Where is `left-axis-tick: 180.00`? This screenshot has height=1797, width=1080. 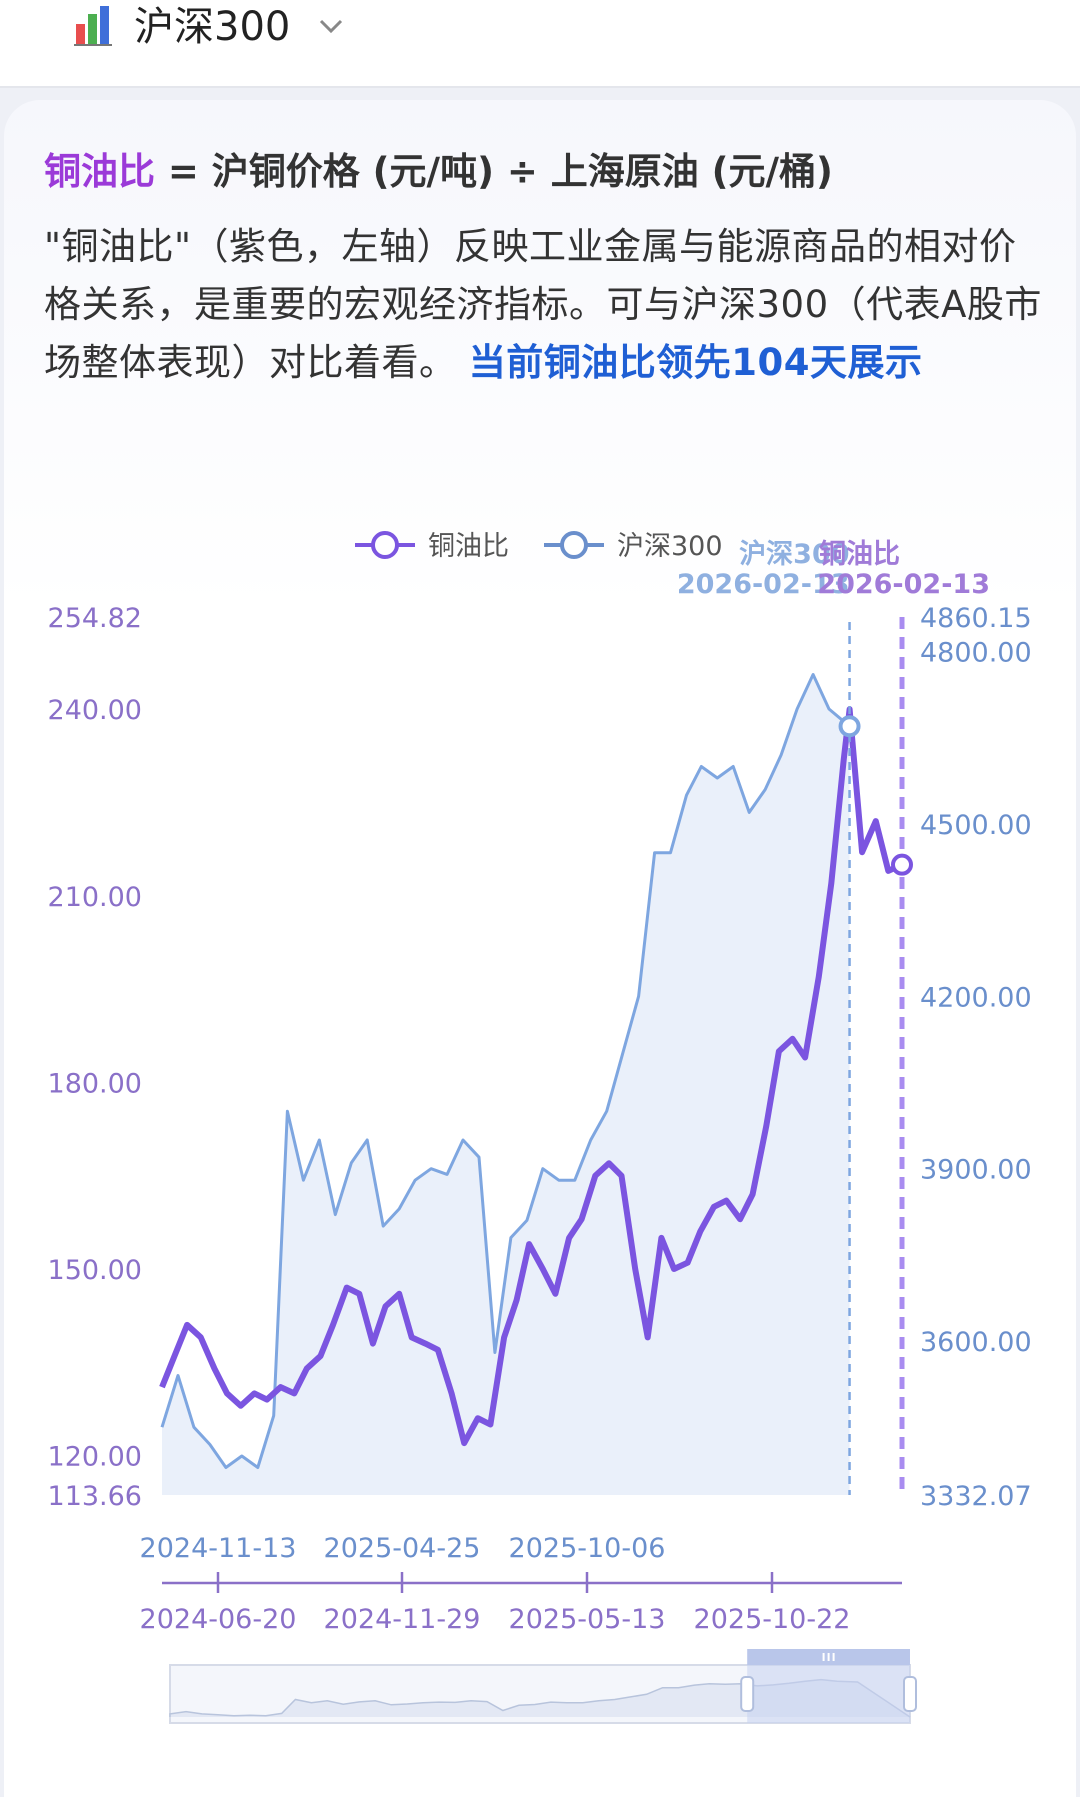
left-axis-tick: 180.00 is located at coordinates (95, 1083).